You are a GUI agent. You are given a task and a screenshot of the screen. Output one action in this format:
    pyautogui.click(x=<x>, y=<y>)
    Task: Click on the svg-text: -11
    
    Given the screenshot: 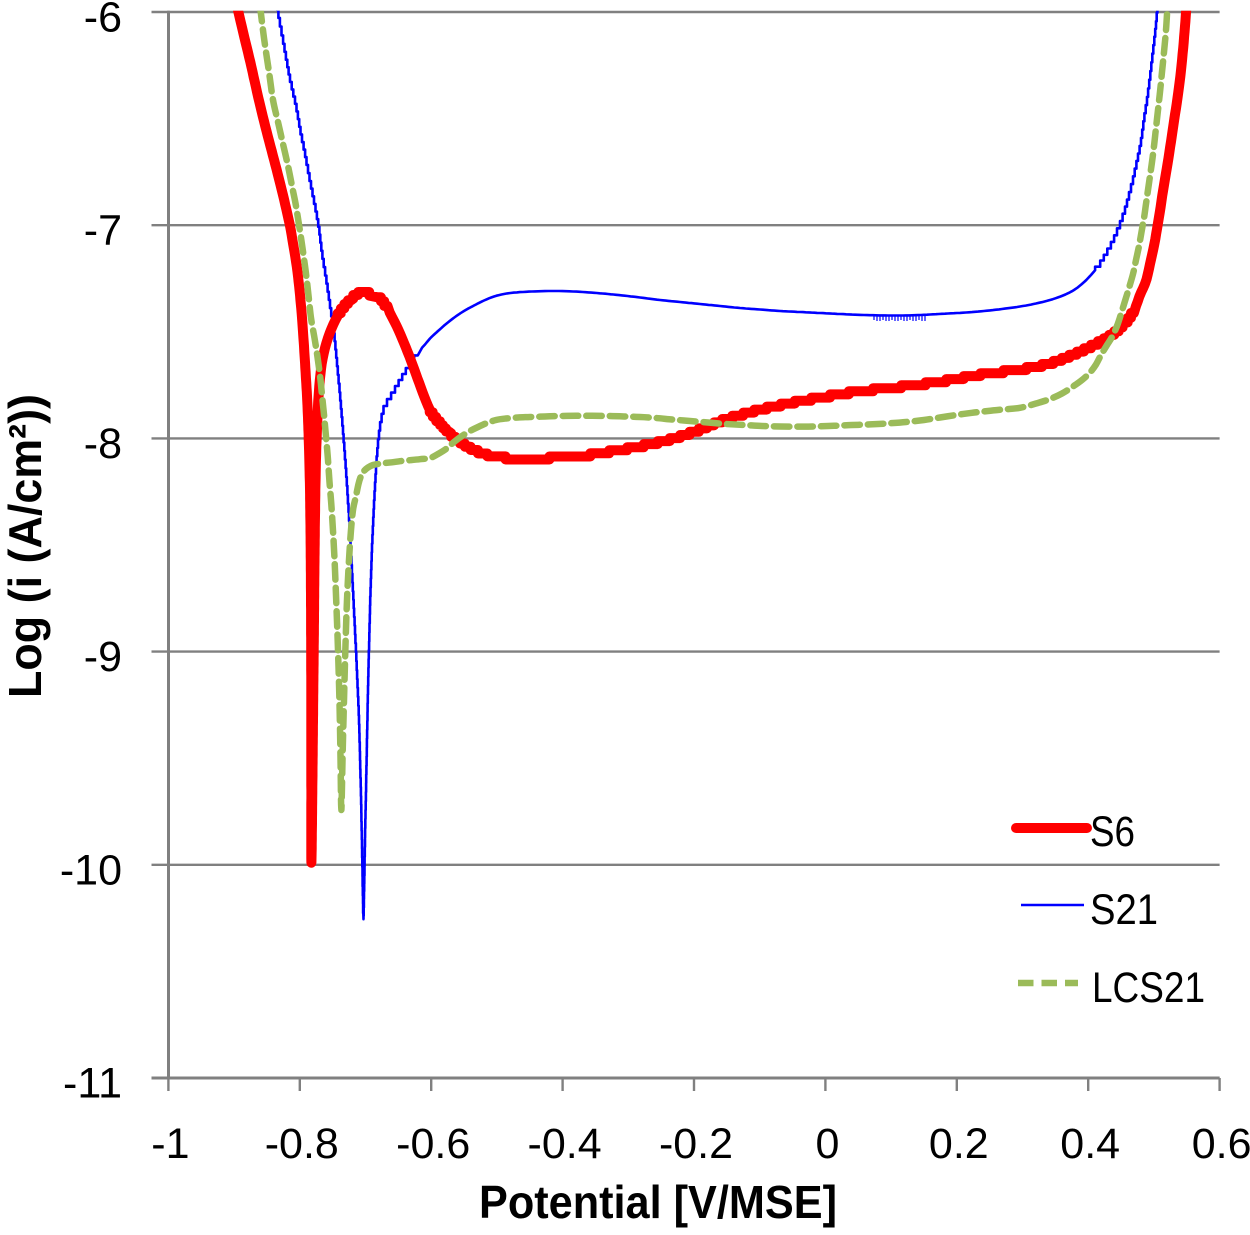 What is the action you would take?
    pyautogui.click(x=92, y=1084)
    